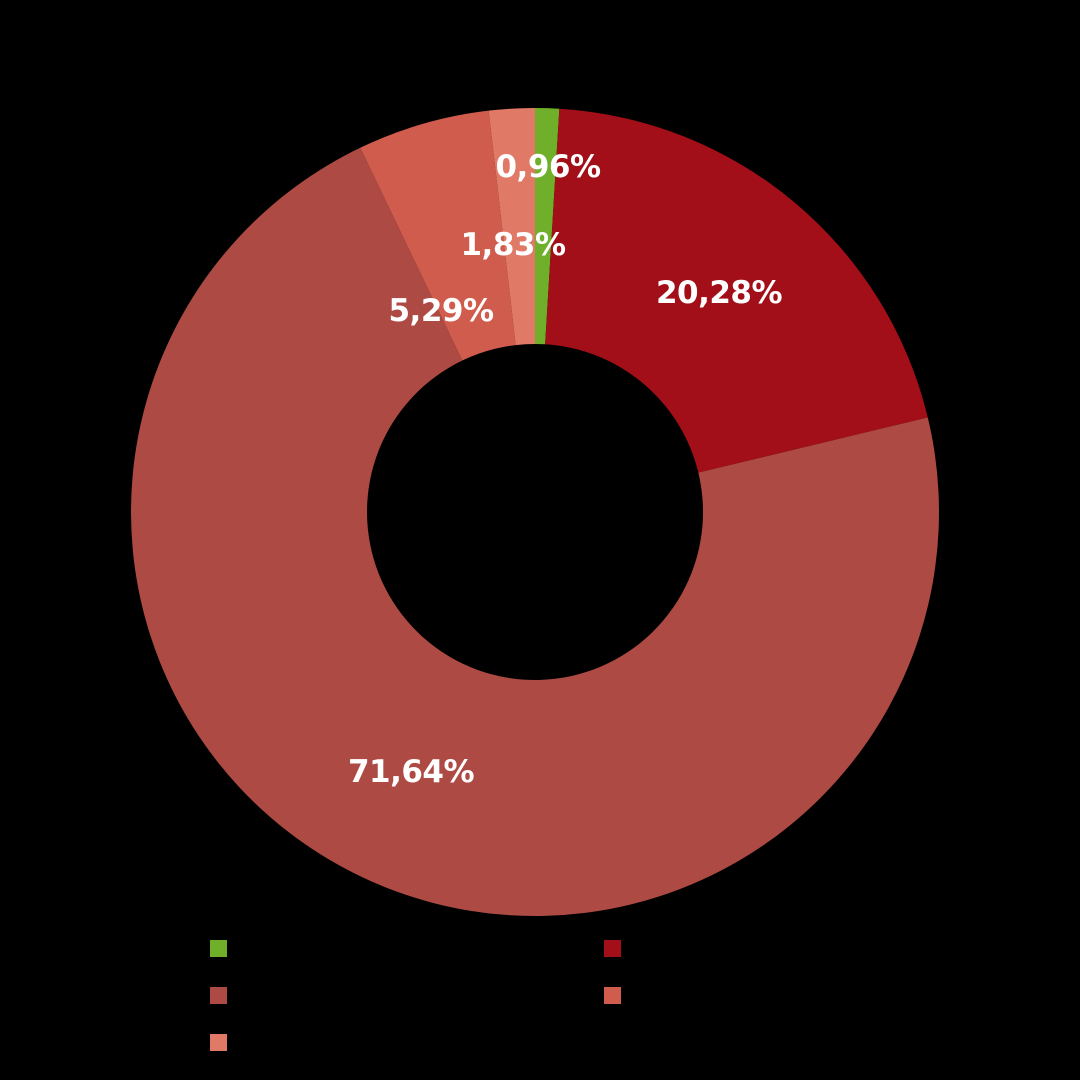 The image size is (1080, 1080). Describe the element at coordinates (441, 311) in the screenshot. I see `slice-label-coral: 5,29%` at that location.